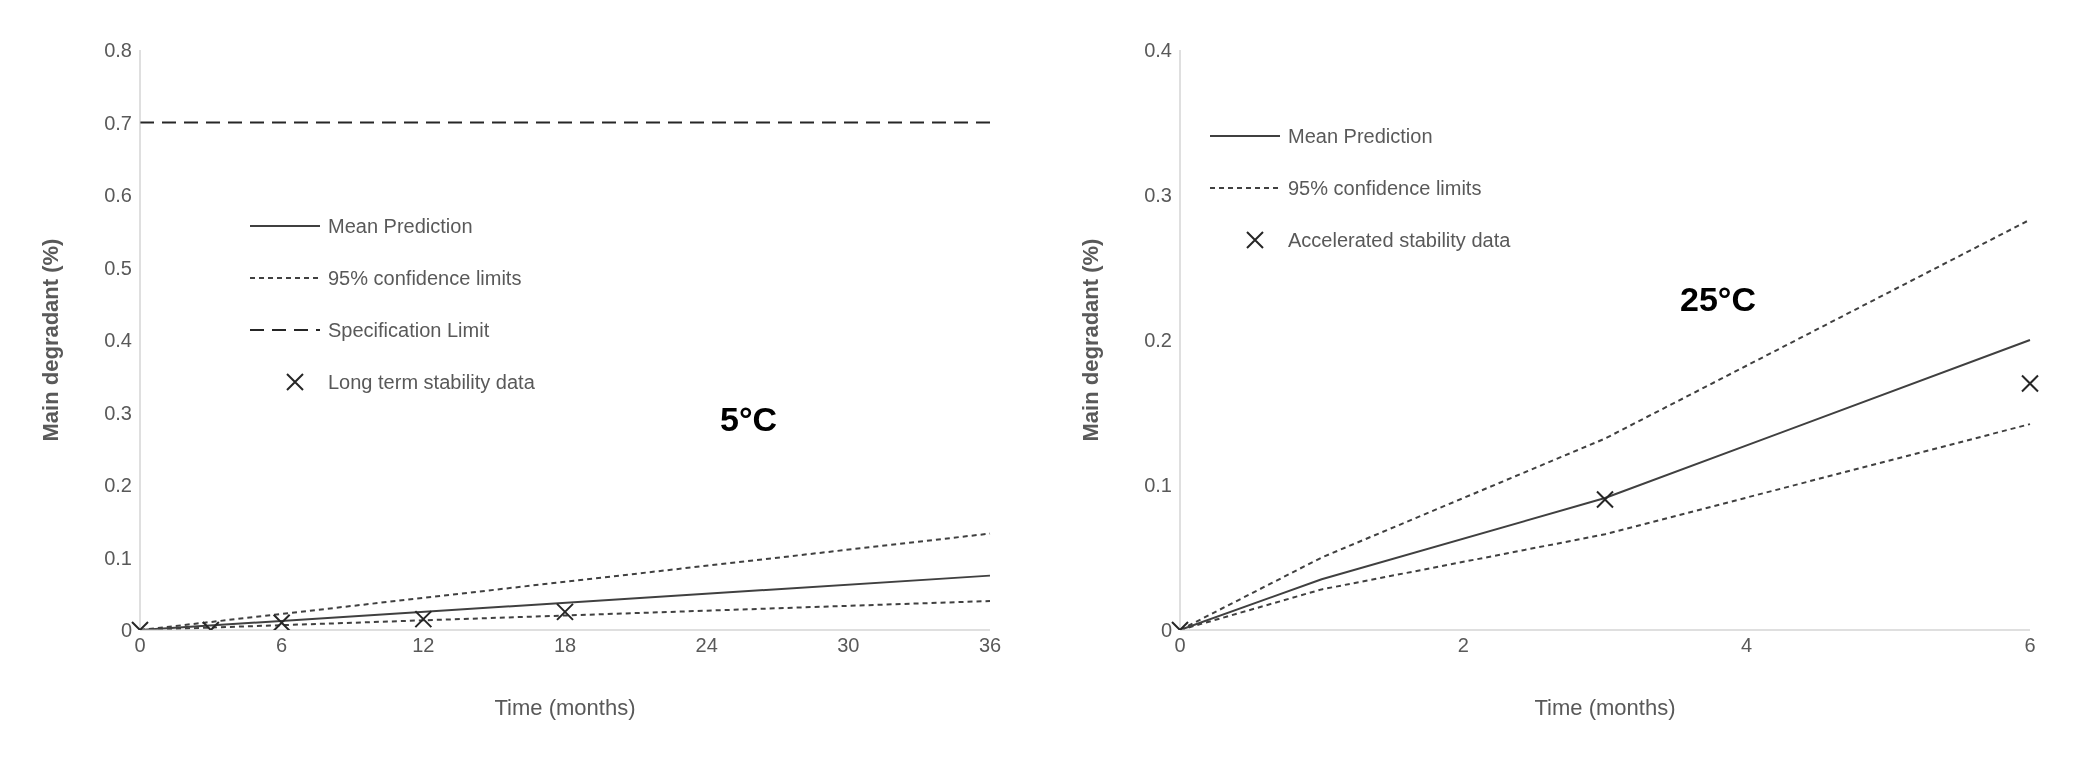 The image size is (2097, 768). Describe the element at coordinates (118, 50) in the screenshot. I see `y-tick-label: 0.8` at that location.